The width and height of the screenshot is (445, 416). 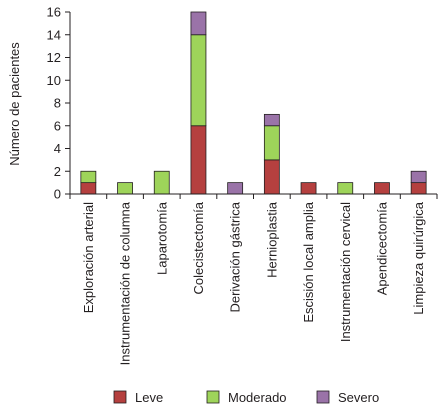 I want to click on x-tick-label: Derivación gástrica, so click(x=235, y=256).